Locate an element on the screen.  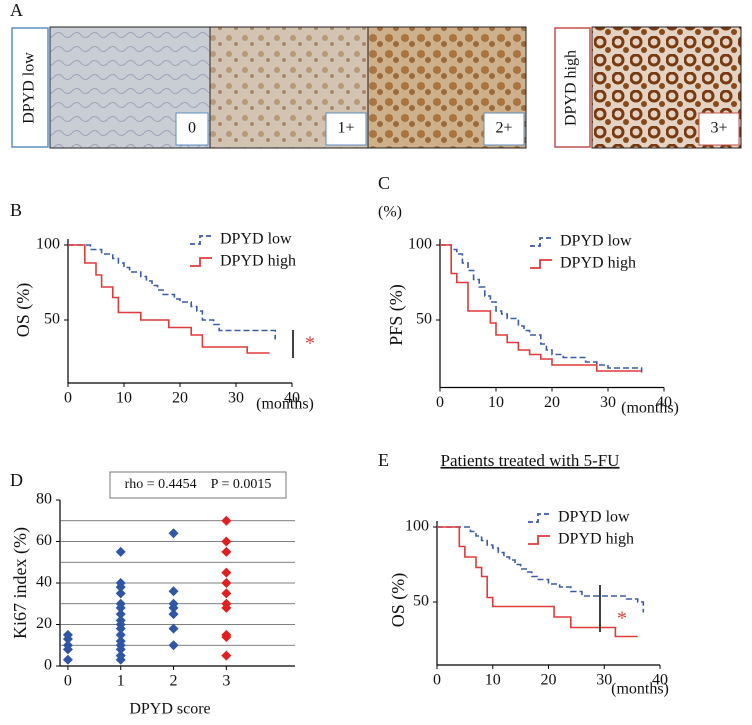
y-axis-label: Ki67 index (%) is located at coordinates (20, 583).